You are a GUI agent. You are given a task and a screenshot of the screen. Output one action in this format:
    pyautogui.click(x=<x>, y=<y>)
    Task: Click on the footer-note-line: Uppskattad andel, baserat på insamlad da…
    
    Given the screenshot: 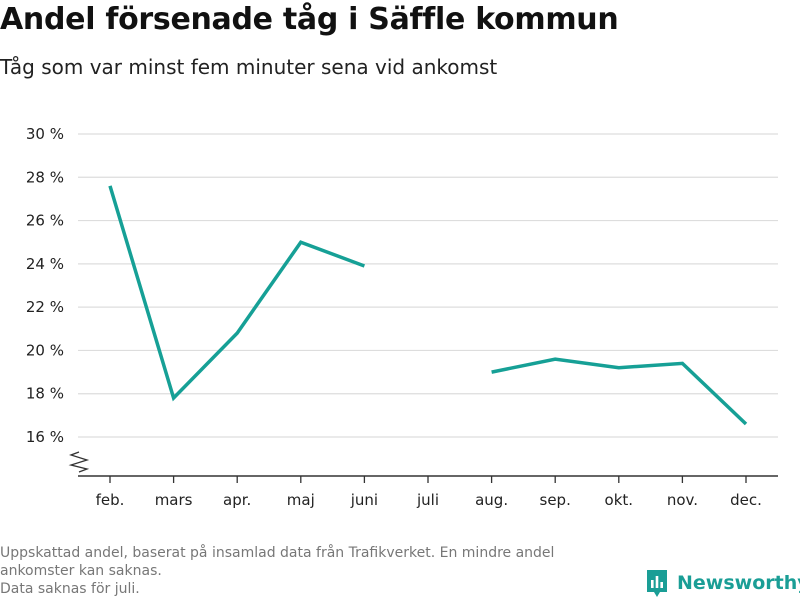 What is the action you would take?
    pyautogui.click(x=277, y=553)
    